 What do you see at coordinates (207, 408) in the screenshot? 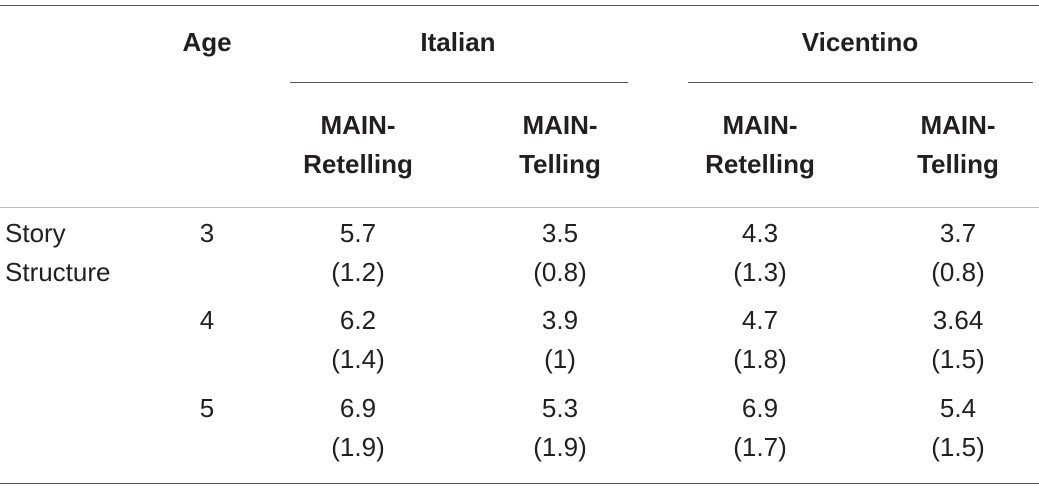
I see `age-cell: 5` at bounding box center [207, 408].